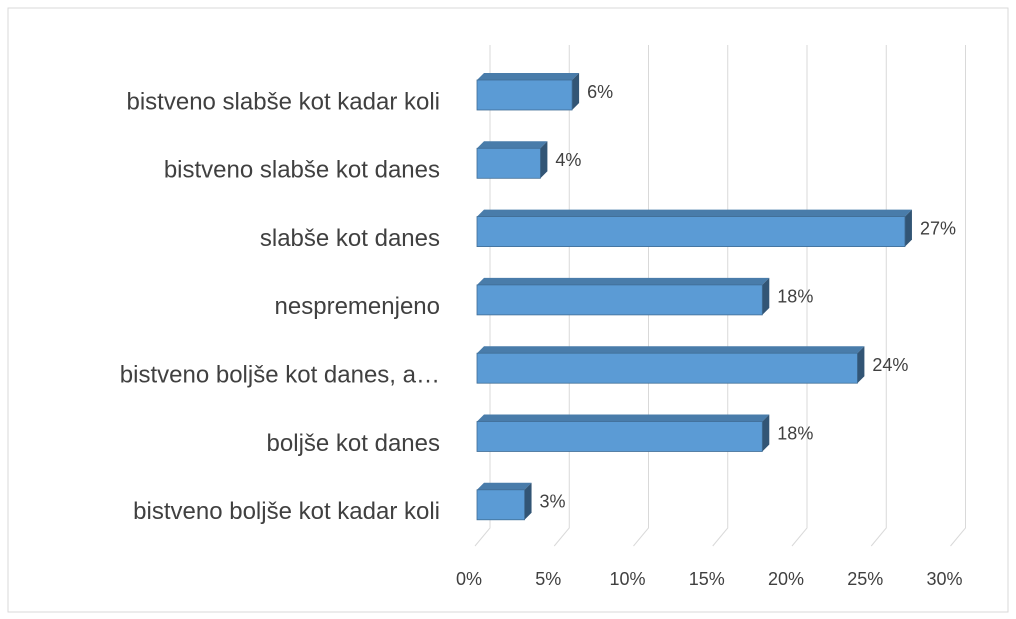 The image size is (1016, 619). What do you see at coordinates (627, 579) in the screenshot?
I see `x-tick-label: 10%` at bounding box center [627, 579].